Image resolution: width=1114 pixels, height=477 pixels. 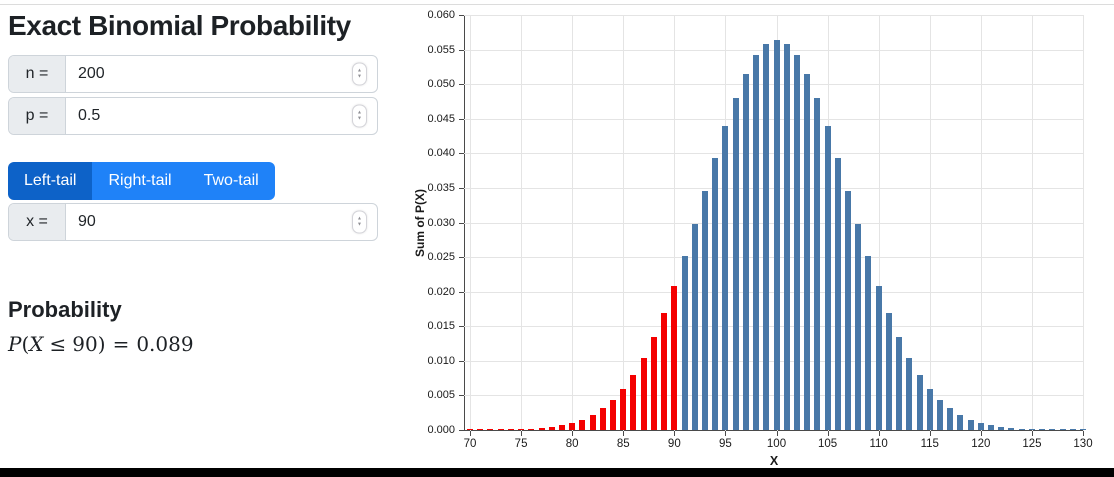 I want to click on n-input-group: n = ▲ ▼, so click(x=193, y=74).